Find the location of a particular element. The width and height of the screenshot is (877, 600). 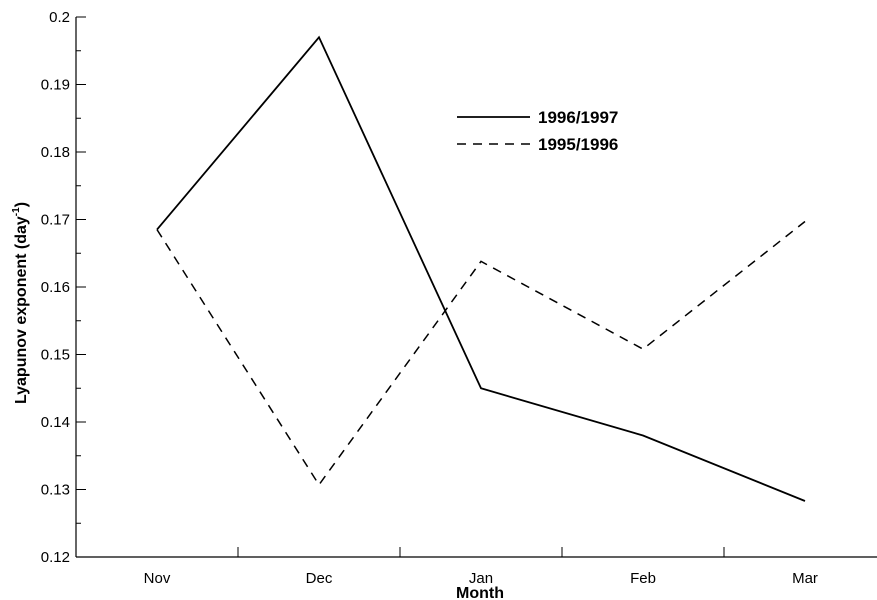

x-ticks: Nov Dec Jan Feb Mar is located at coordinates (481, 567).